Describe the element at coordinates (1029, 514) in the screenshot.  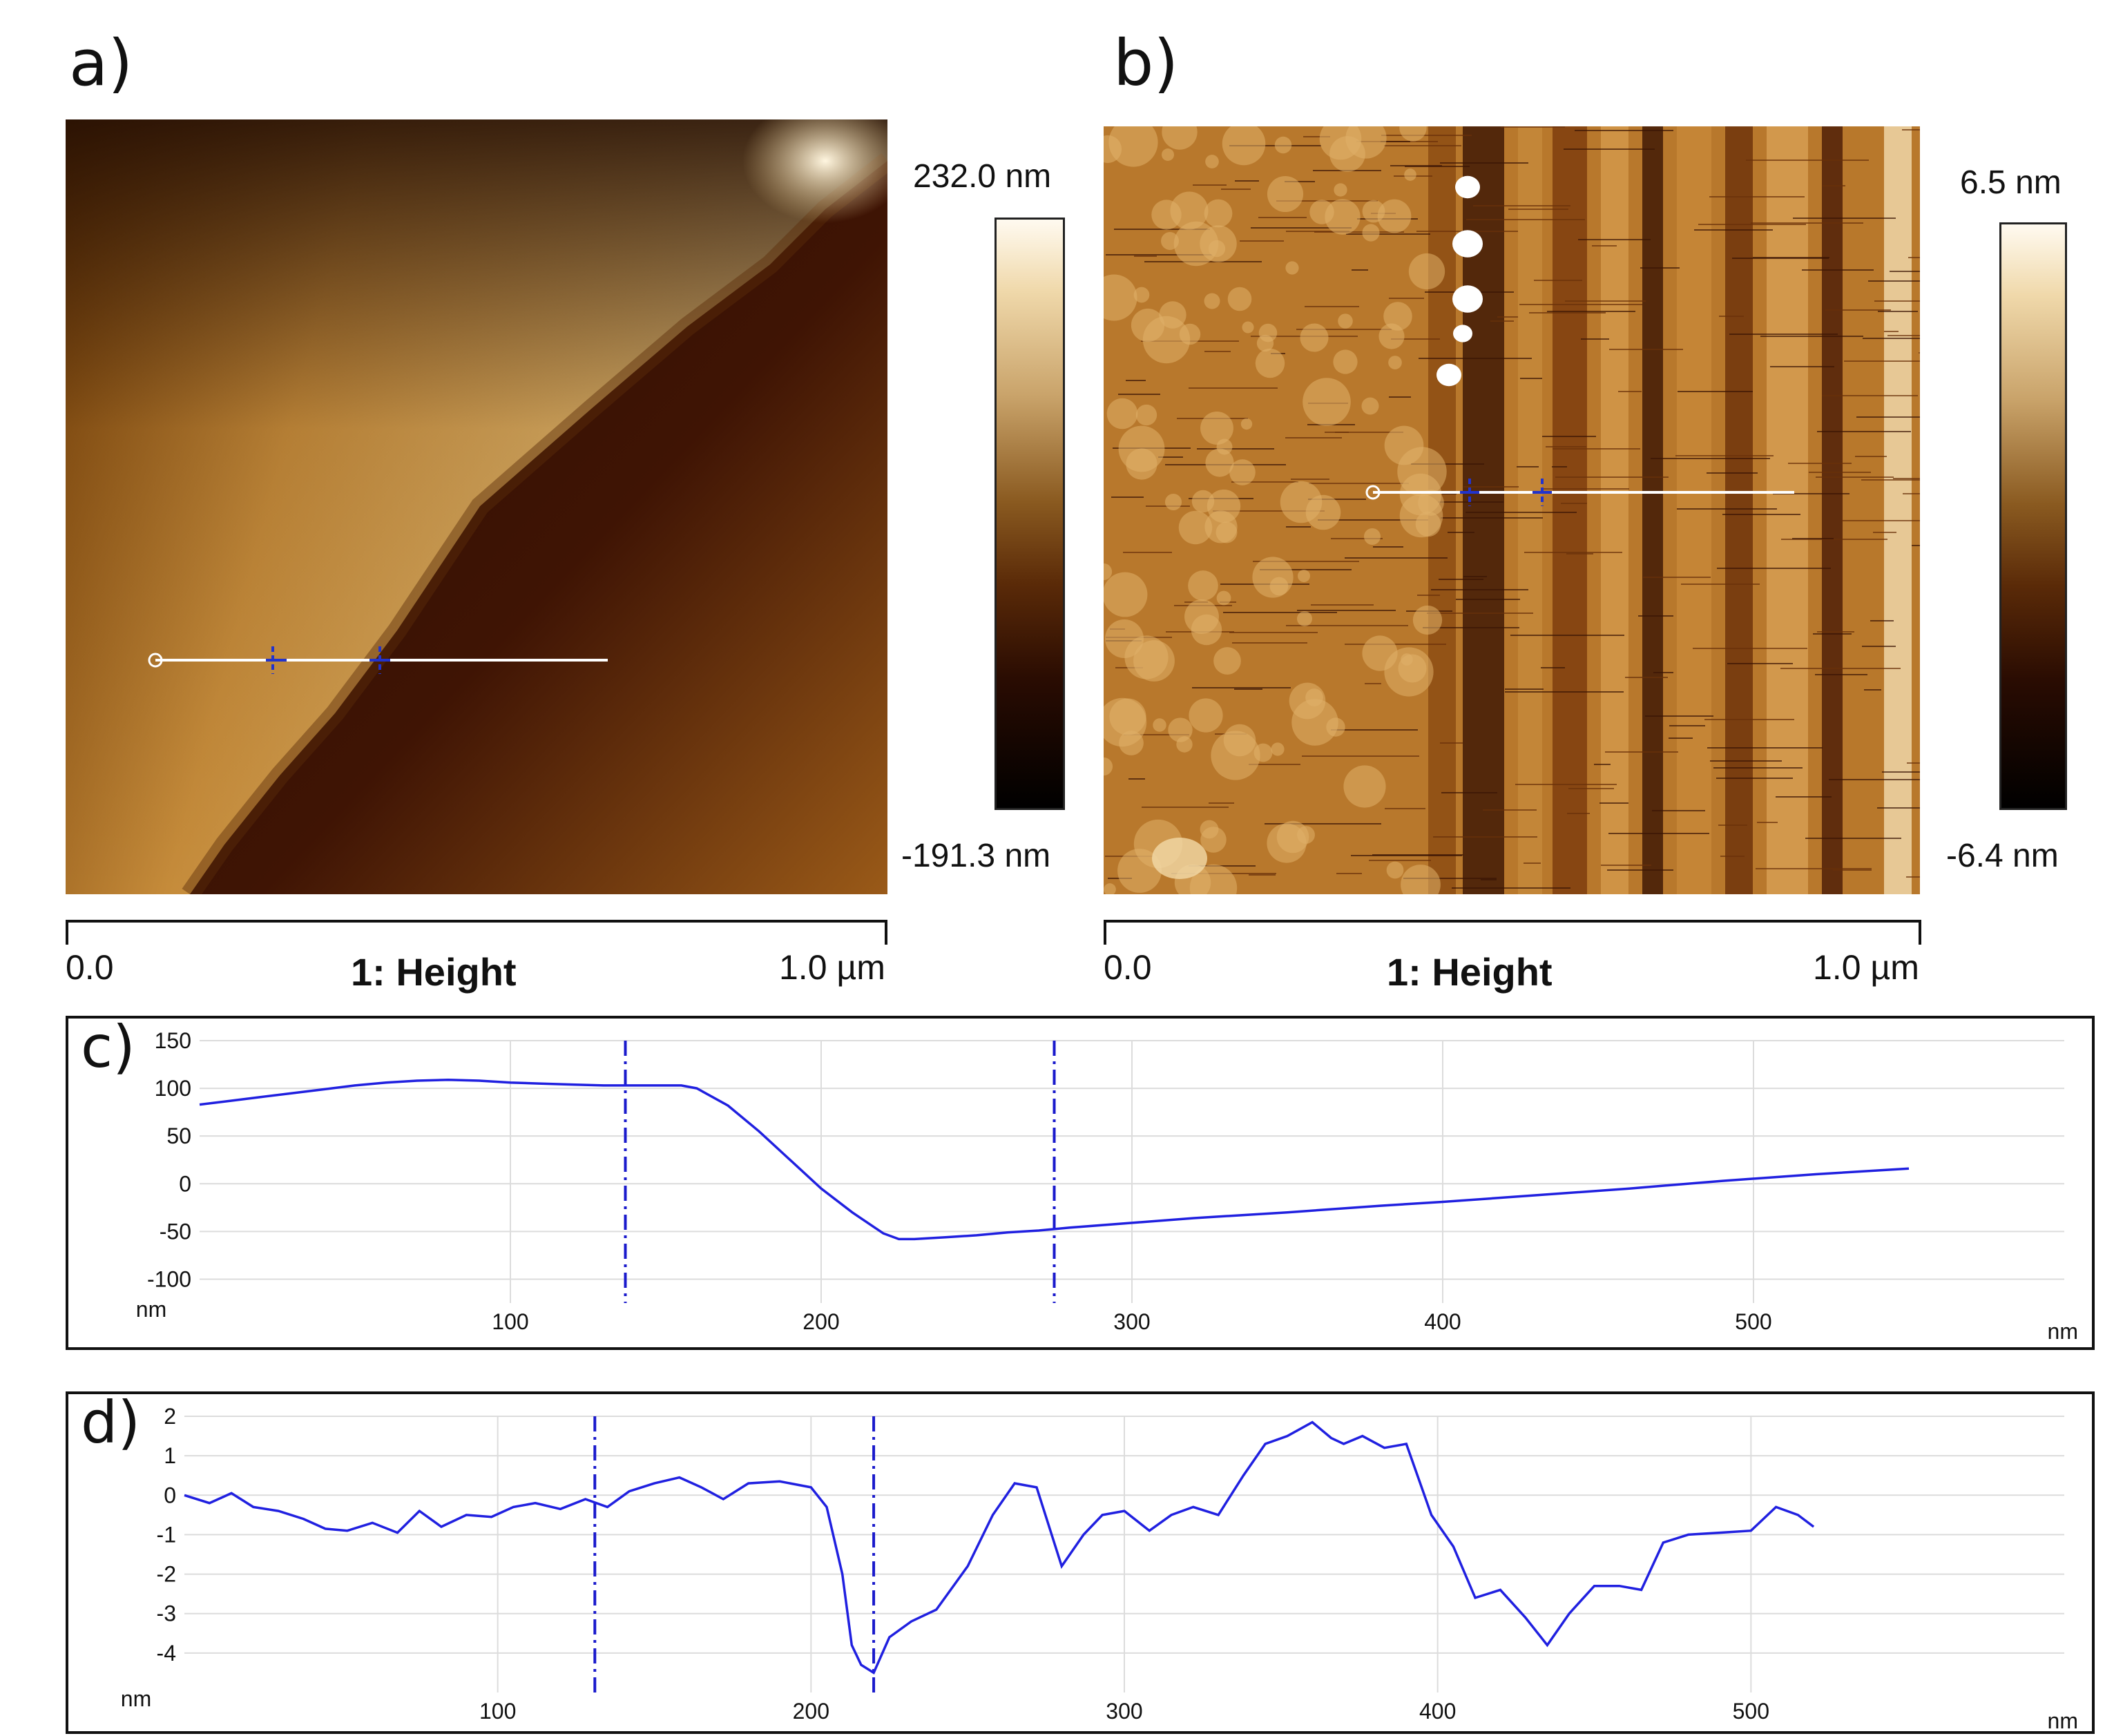
I see `colorbar-a` at that location.